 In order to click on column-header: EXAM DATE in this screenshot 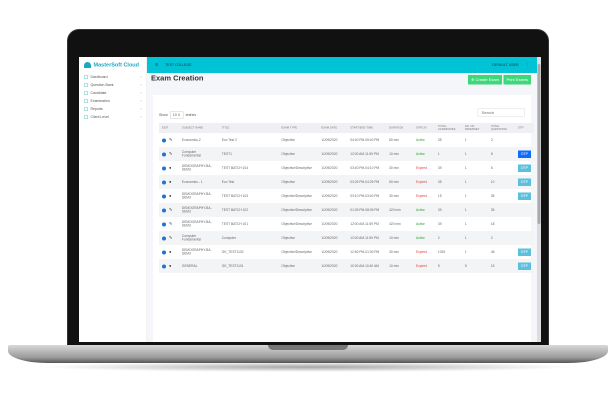, I will do `click(333, 128)`.